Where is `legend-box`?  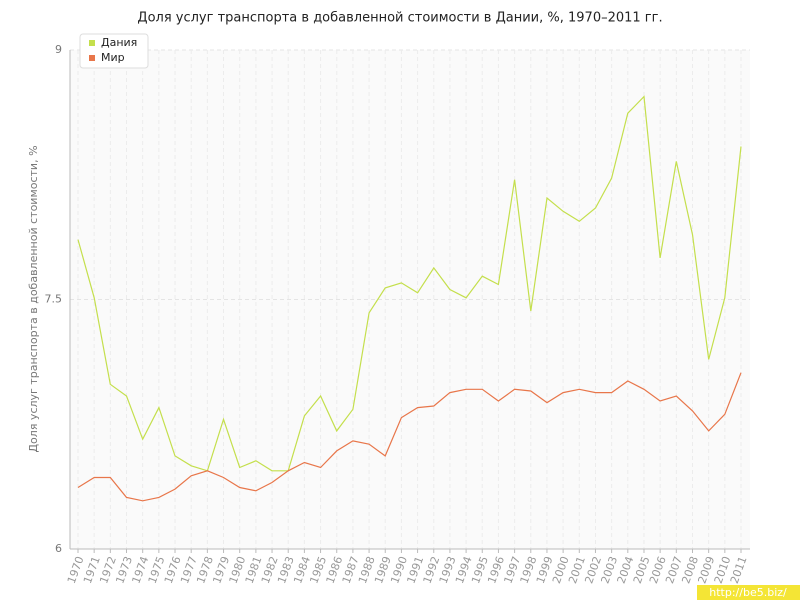 legend-box is located at coordinates (114, 51).